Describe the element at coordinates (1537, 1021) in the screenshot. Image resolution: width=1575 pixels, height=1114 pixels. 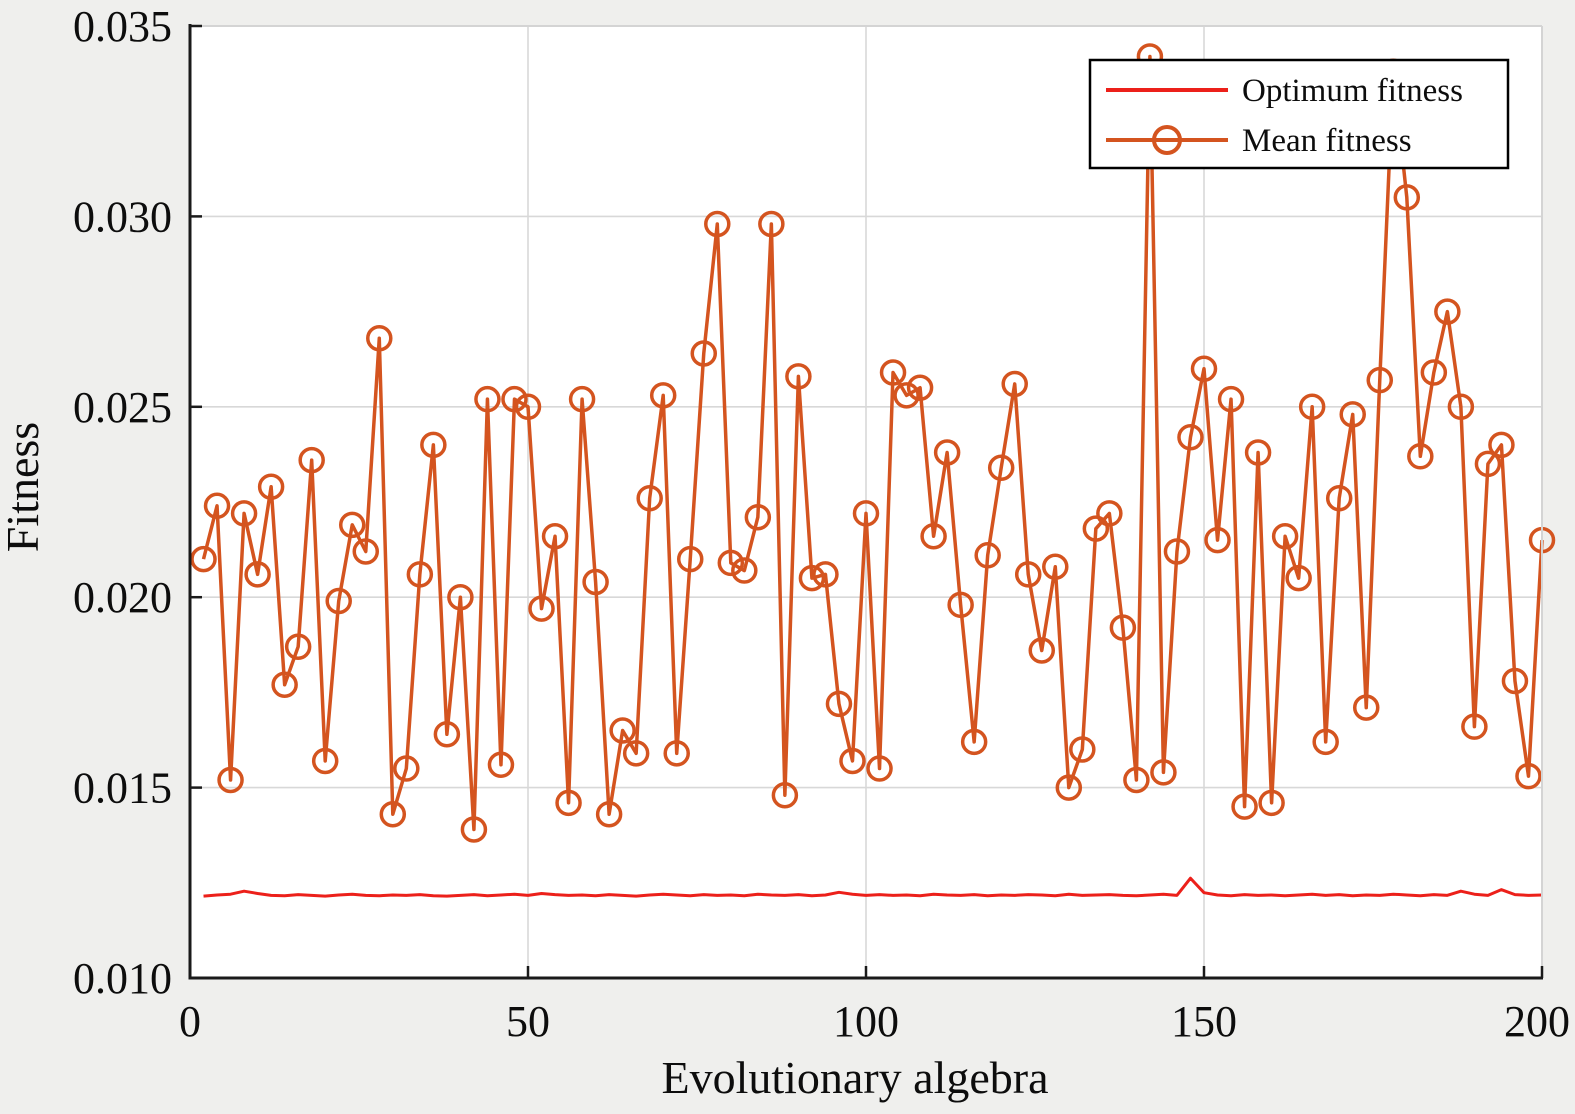
I see `x-tick-label: 200` at that location.